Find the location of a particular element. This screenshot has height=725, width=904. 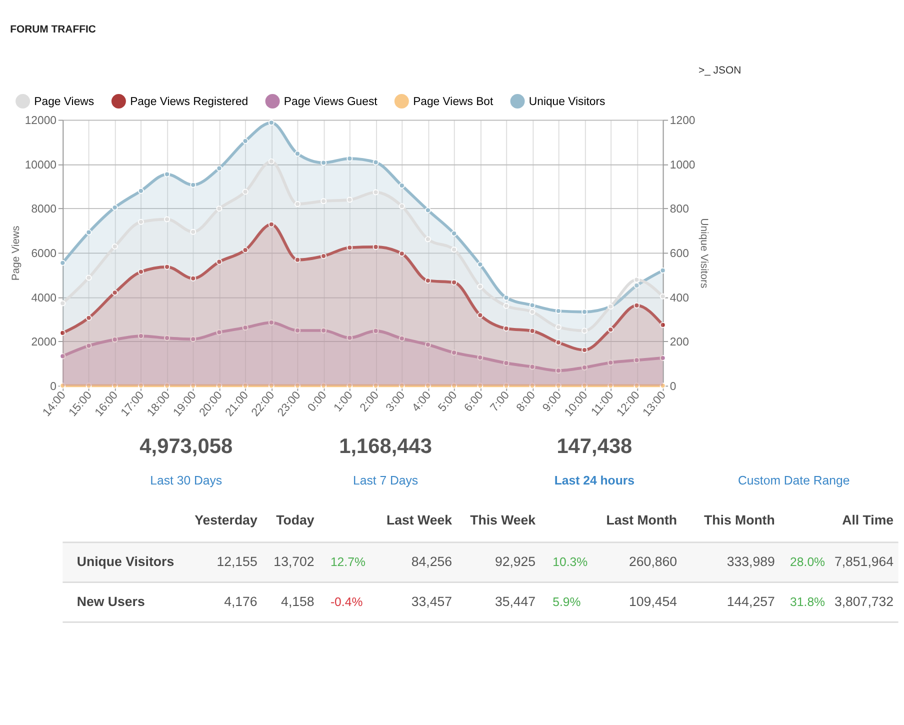

text: -0.4% is located at coordinates (346, 601).